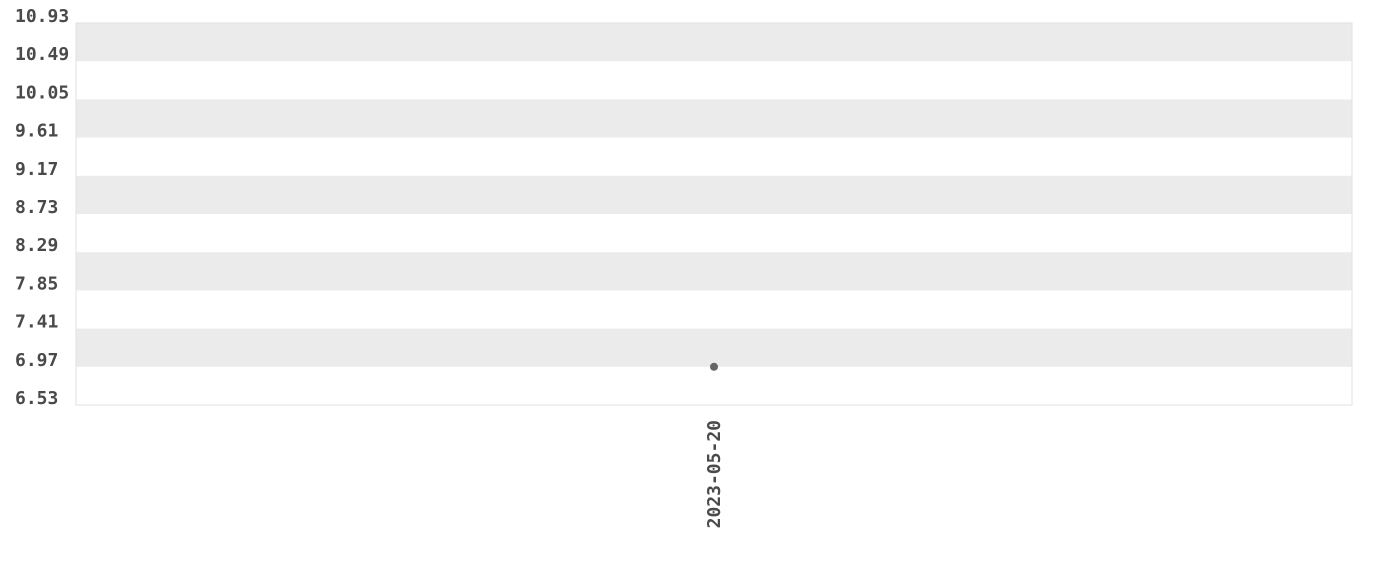 This screenshot has height=580, width=1380. What do you see at coordinates (36, 283) in the screenshot?
I see `y-tick-label: 7.85` at bounding box center [36, 283].